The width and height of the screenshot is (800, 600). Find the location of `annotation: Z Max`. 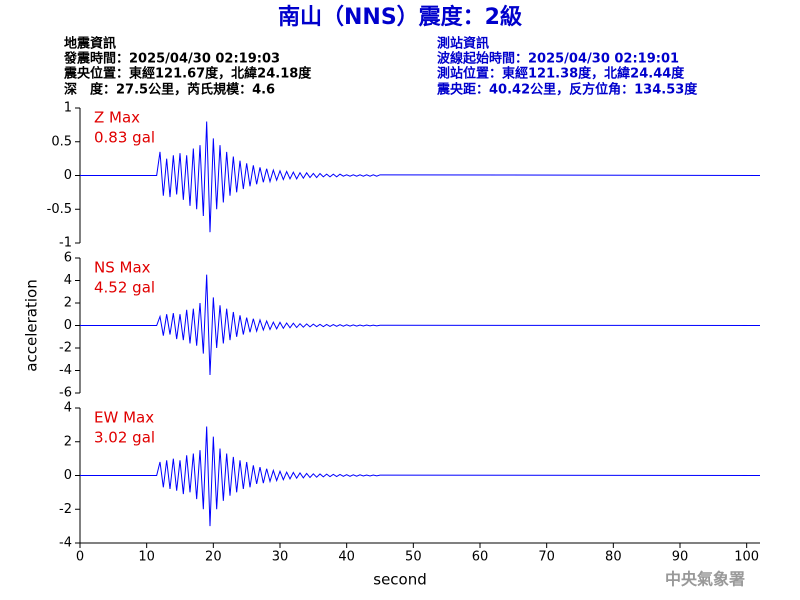

annotation: Z Max is located at coordinates (117, 118).